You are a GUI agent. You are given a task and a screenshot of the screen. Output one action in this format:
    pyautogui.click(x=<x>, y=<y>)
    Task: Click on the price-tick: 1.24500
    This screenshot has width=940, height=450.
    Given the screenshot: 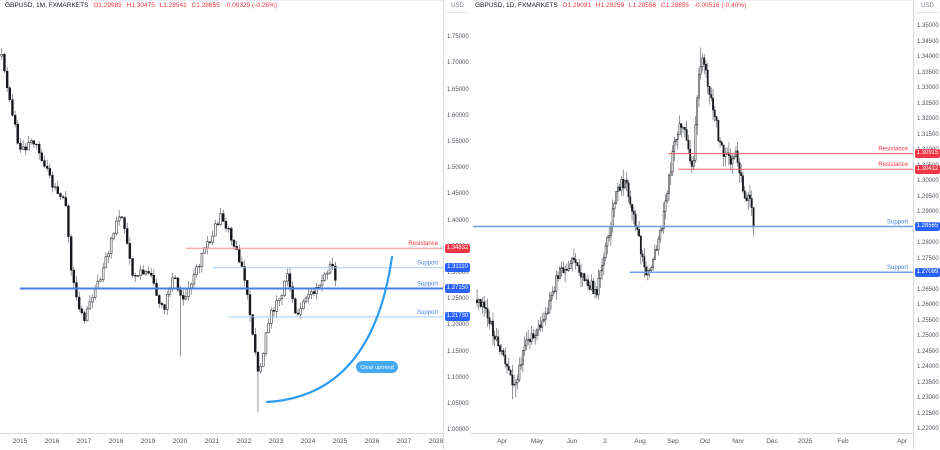 What is the action you would take?
    pyautogui.click(x=928, y=351)
    